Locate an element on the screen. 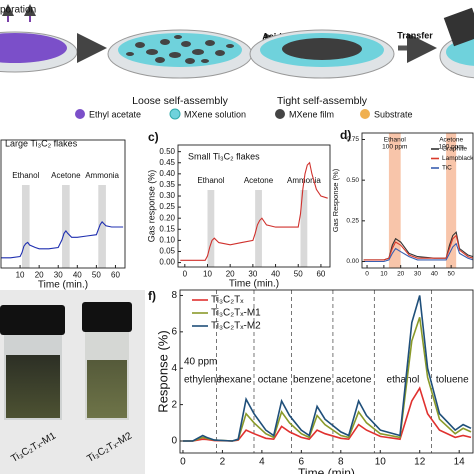 The image size is (474, 474). y-tick-label: 6 is located at coordinates (174, 331).